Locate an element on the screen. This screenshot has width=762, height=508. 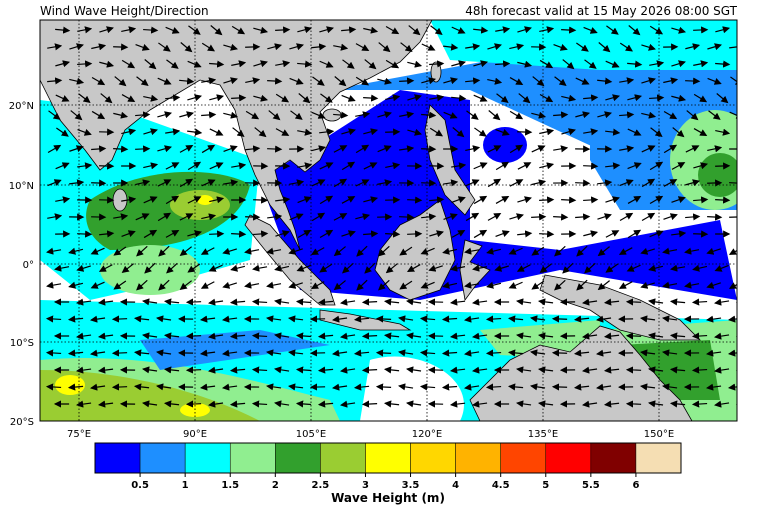
lat-label: 20°N is located at coordinates (21, 106).